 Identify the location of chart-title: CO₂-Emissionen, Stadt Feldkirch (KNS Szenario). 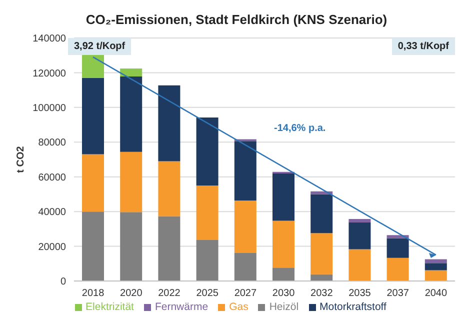
(236, 19).